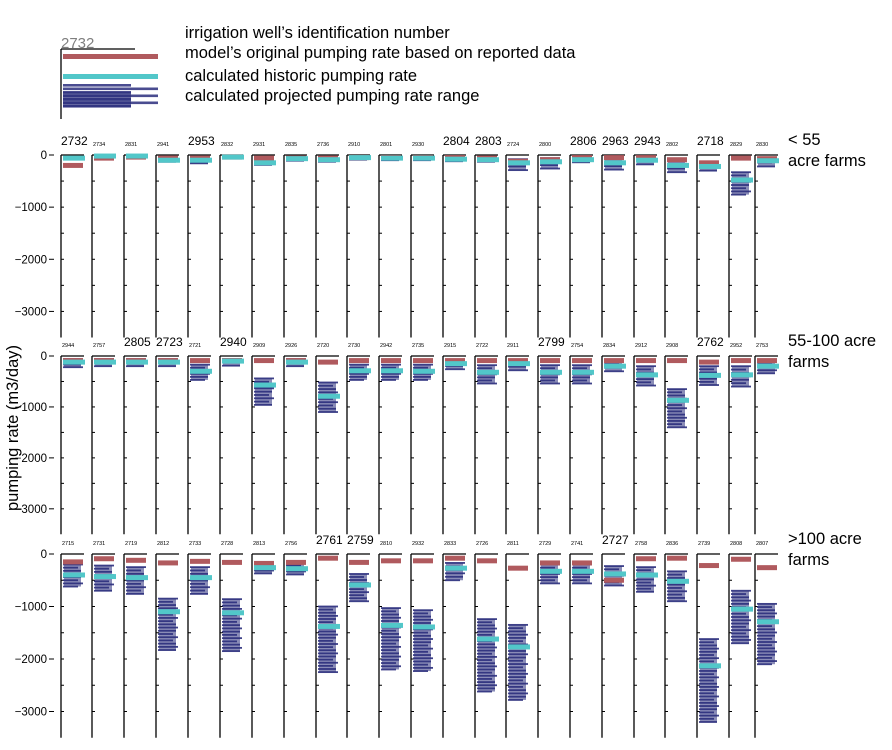 The image size is (892, 750). Describe the element at coordinates (676, 439) in the screenshot. I see `well-column: 2908` at that location.